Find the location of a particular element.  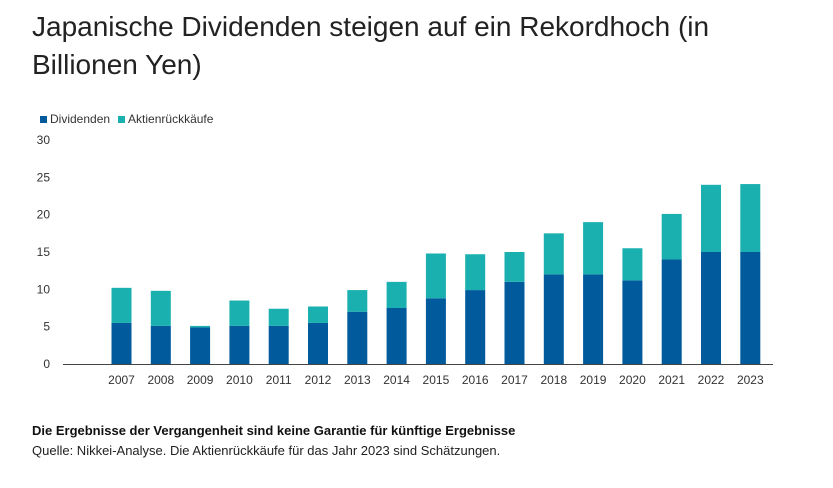

x-tick-label: 2020 is located at coordinates (632, 380).